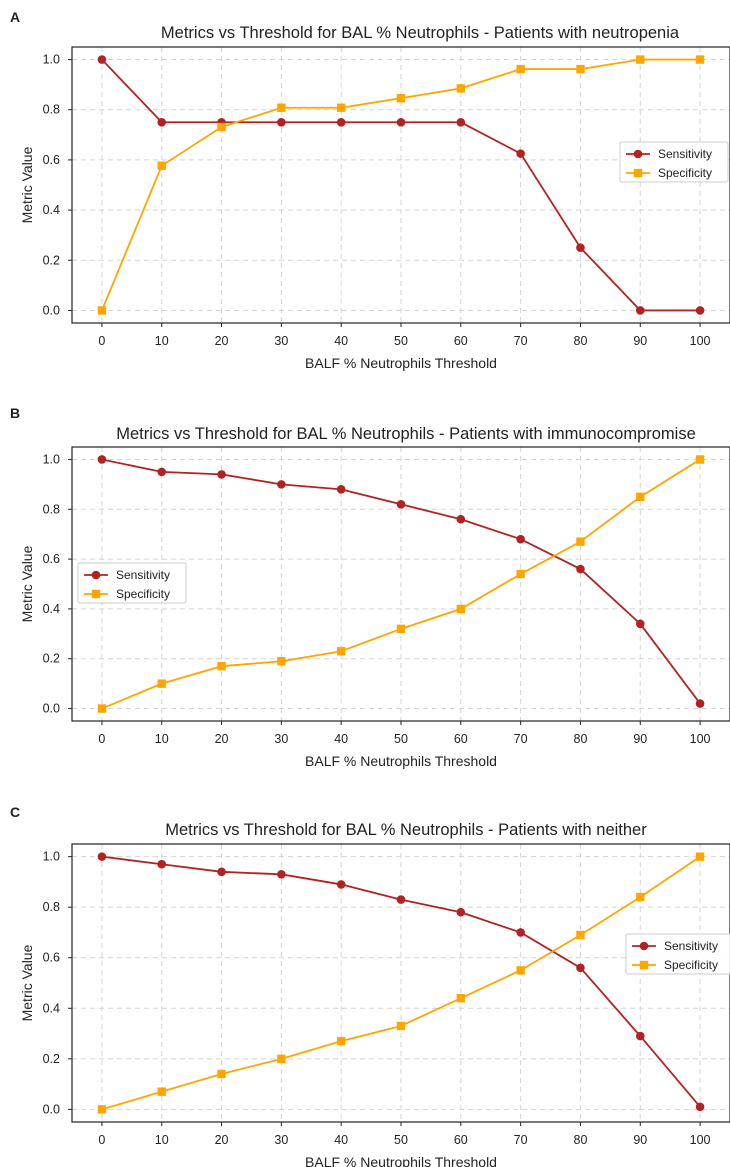 This screenshot has width=730, height=1167. What do you see at coordinates (51, 210) in the screenshot?
I see `y-tick-label: 0.4` at bounding box center [51, 210].